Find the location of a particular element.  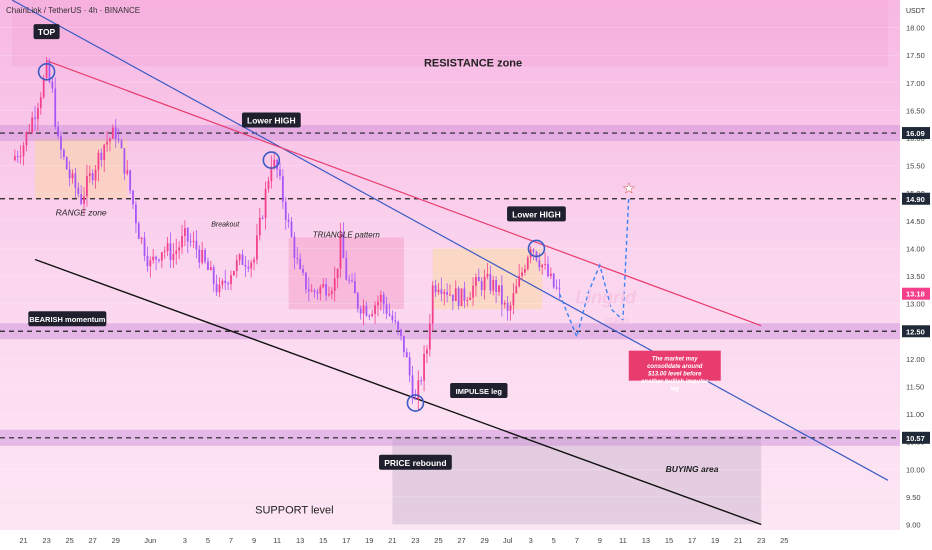

watermark-logo: Lingrid is located at coordinates (606, 298).